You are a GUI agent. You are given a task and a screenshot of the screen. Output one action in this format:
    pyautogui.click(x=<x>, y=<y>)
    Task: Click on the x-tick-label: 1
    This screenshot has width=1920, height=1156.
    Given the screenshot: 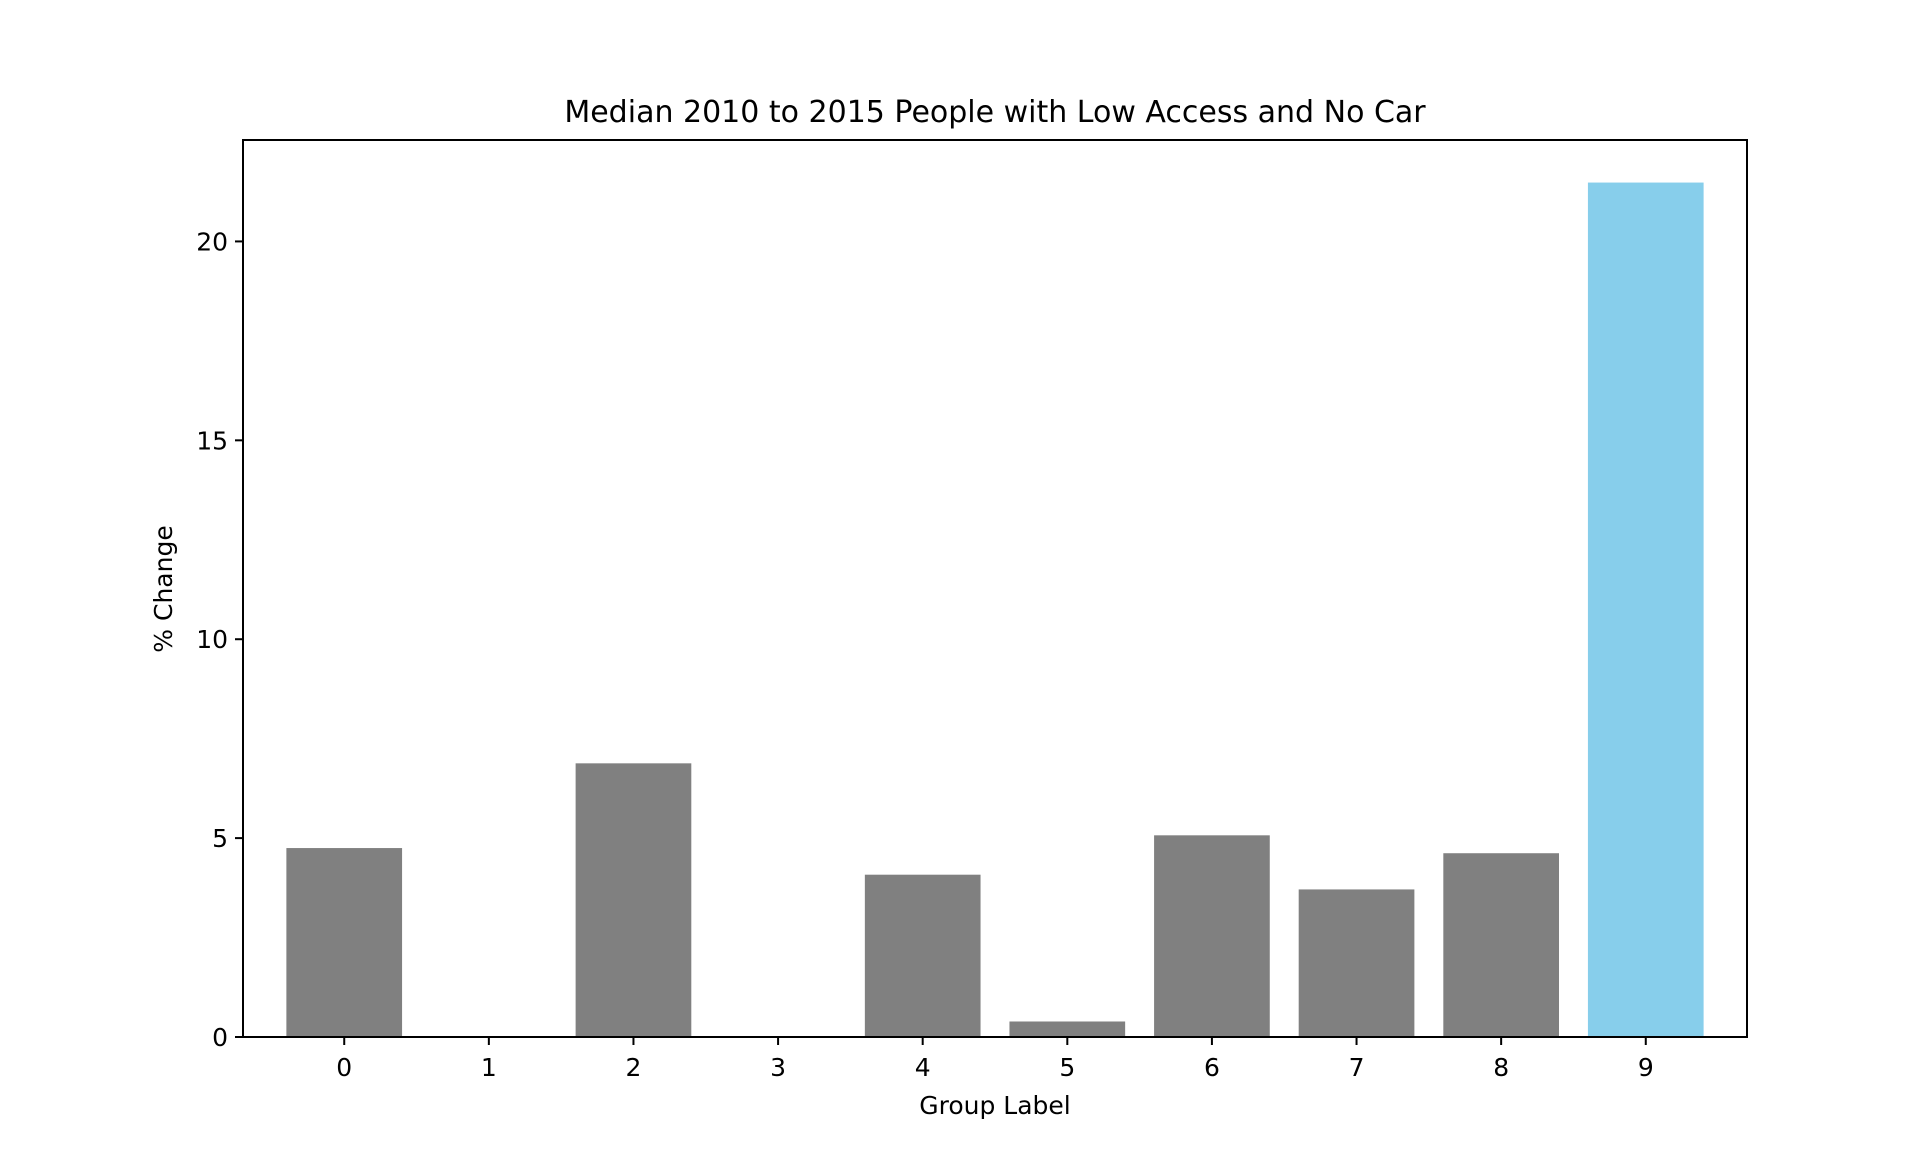 What is the action you would take?
    pyautogui.click(x=489, y=1067)
    